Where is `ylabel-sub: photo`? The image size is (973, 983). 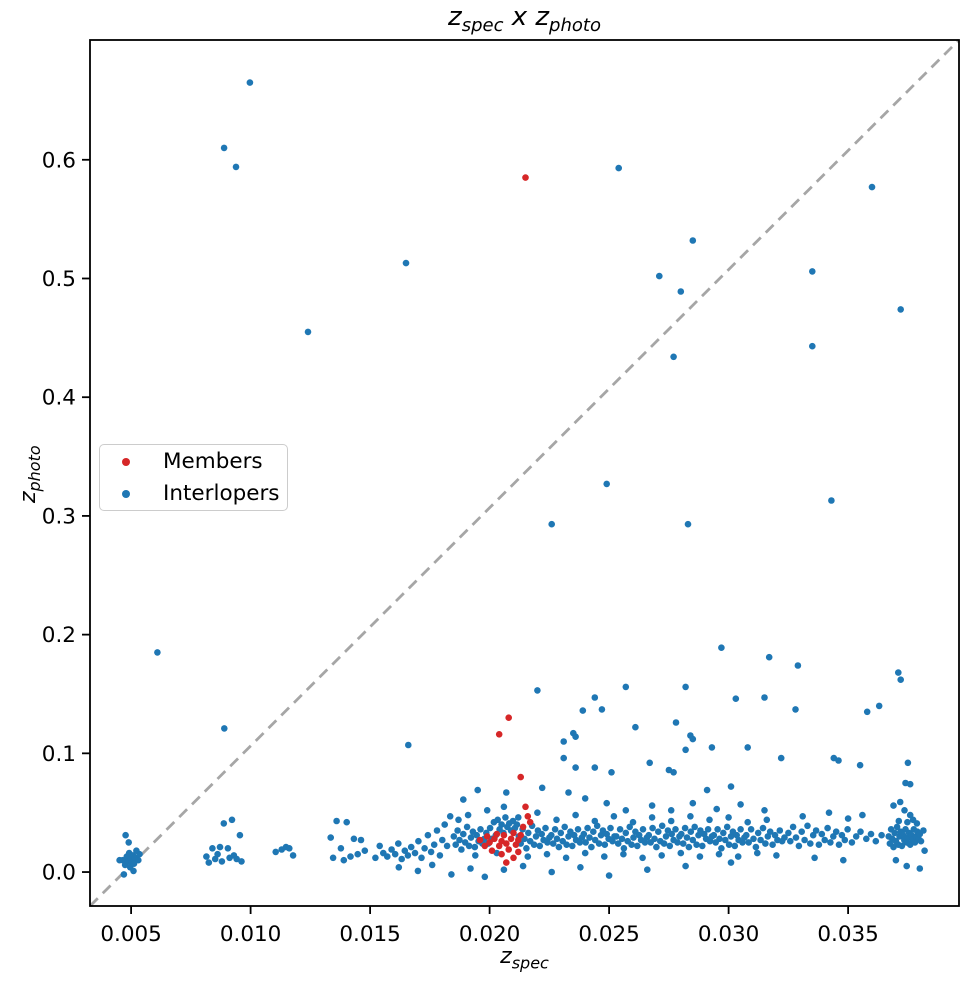 ylabel-sub: photo is located at coordinates (35, 468).